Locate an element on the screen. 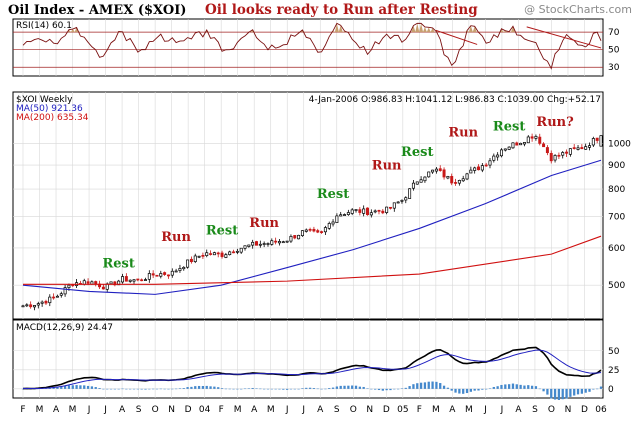  ma200-line is located at coordinates (312, 260).